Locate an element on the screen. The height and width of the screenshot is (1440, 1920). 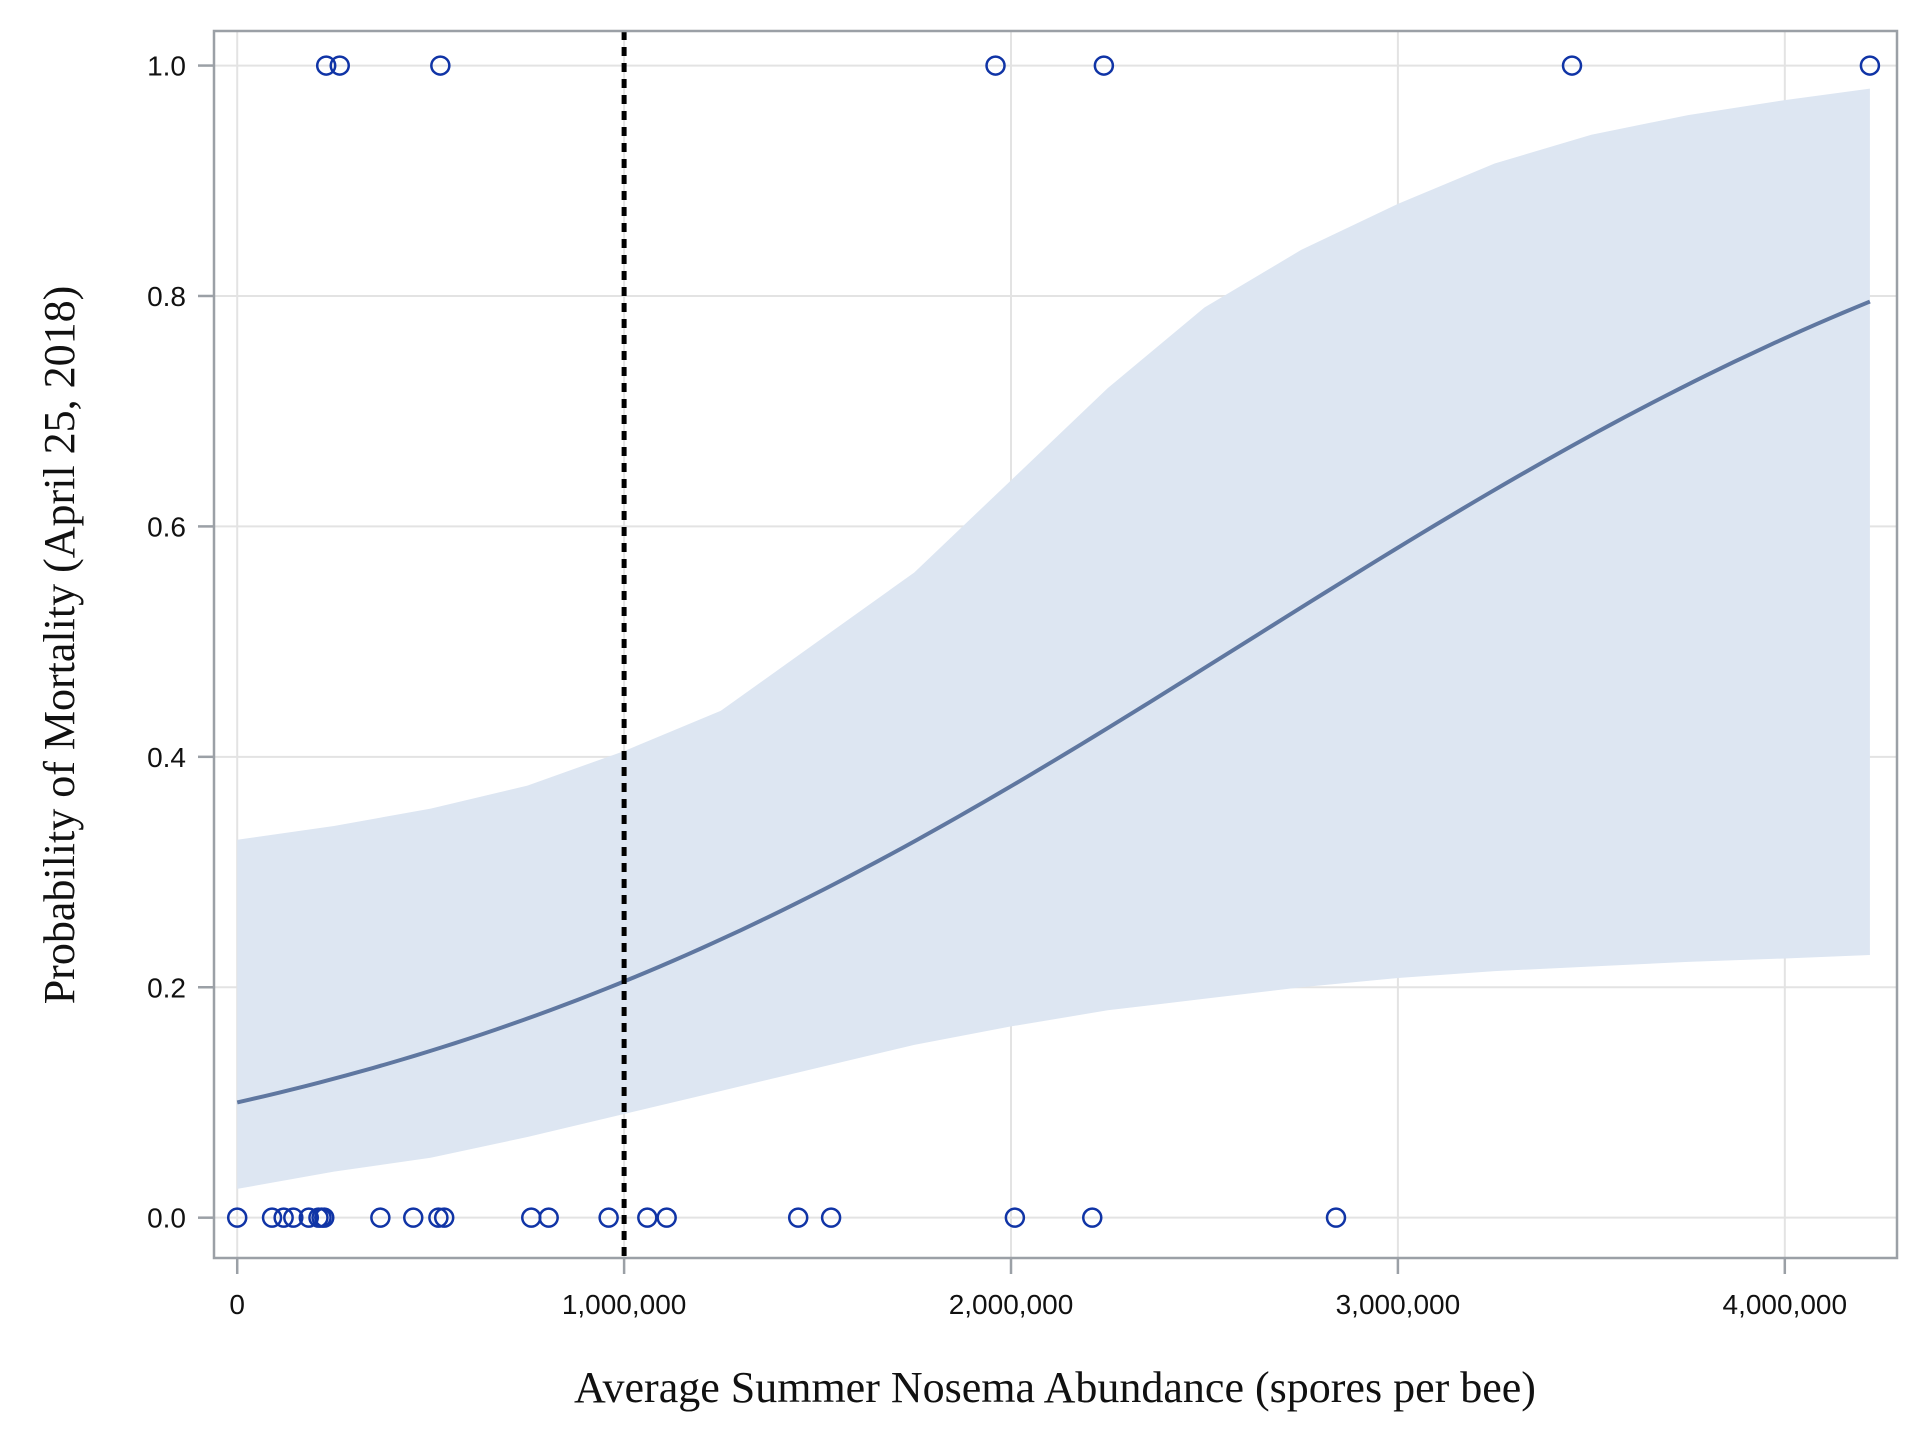
x-tick-label: 4,000,000 is located at coordinates (1785, 1304).